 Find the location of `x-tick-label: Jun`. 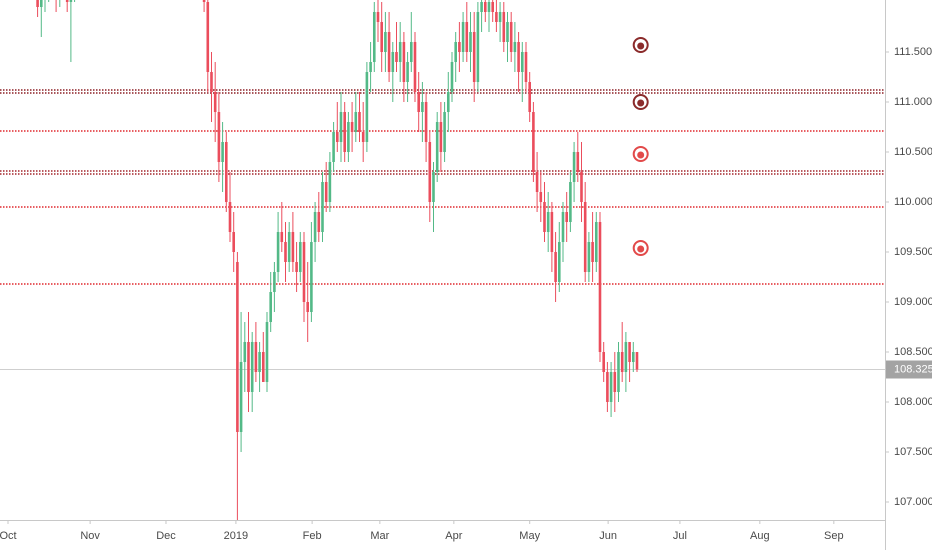

x-tick-label: Jun is located at coordinates (608, 536).